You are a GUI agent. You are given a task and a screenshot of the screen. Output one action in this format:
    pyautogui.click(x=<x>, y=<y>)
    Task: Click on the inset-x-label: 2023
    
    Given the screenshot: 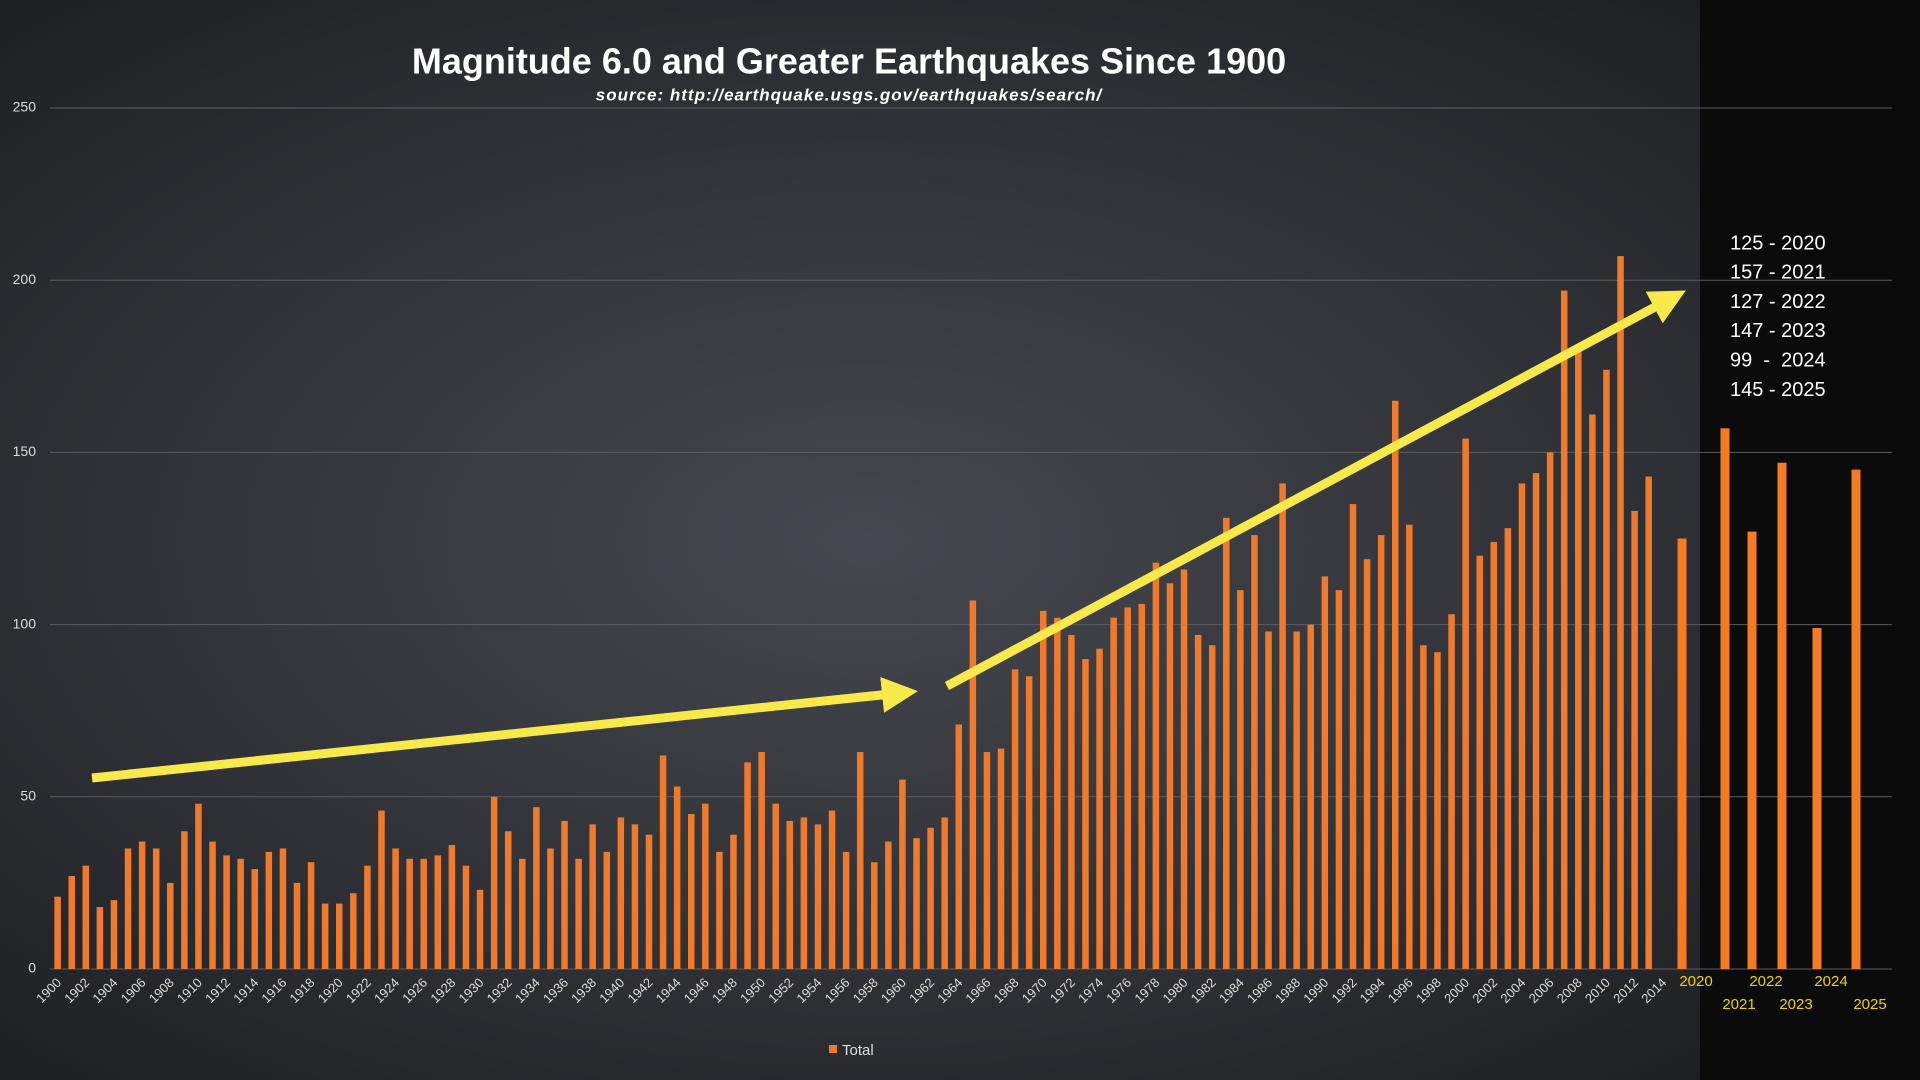 What is the action you would take?
    pyautogui.click(x=1795, y=1004)
    